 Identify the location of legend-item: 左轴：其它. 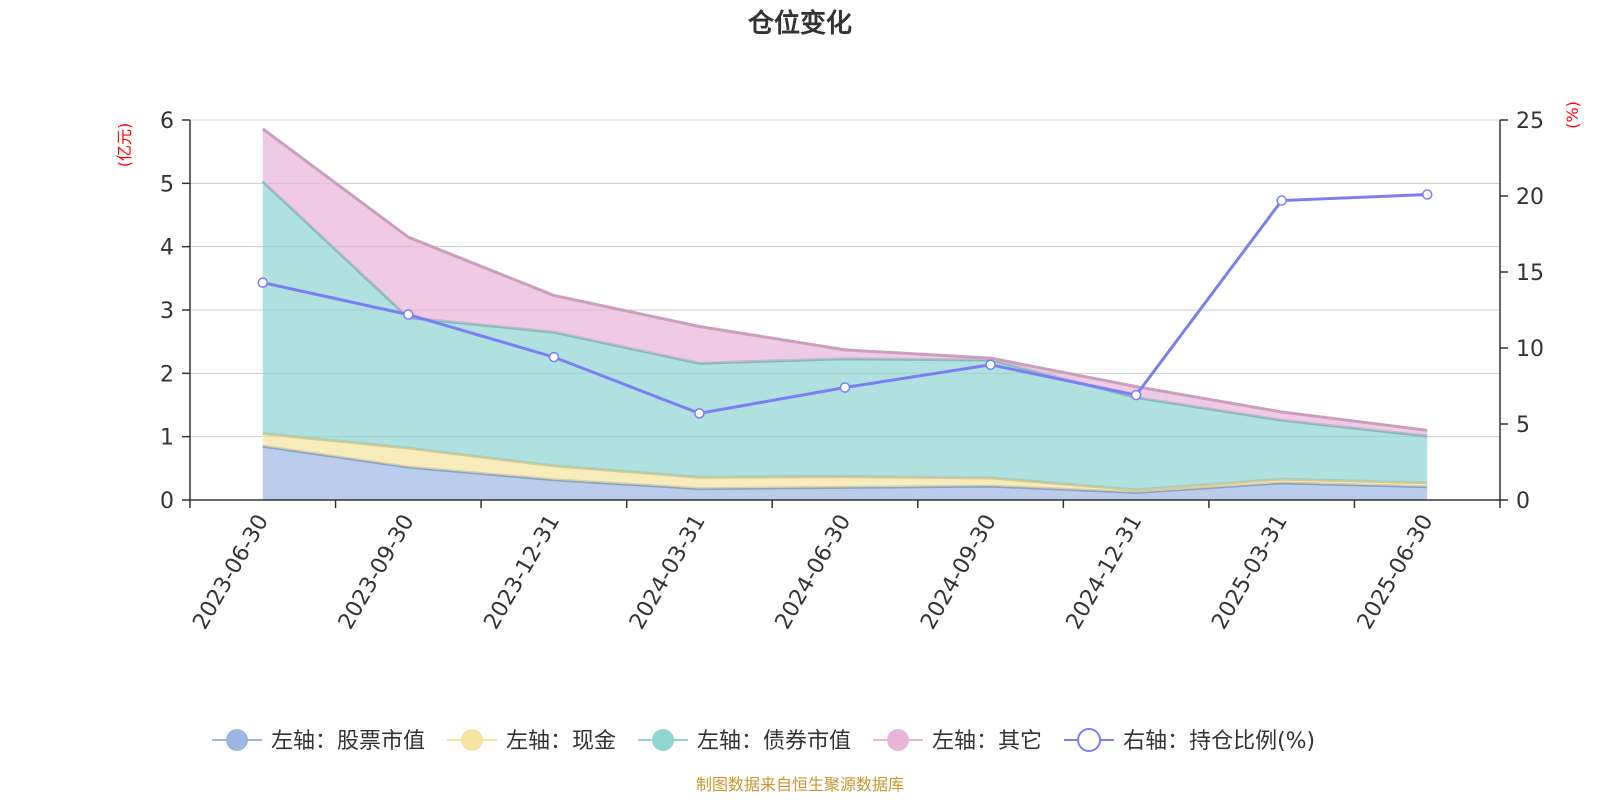
(957, 741).